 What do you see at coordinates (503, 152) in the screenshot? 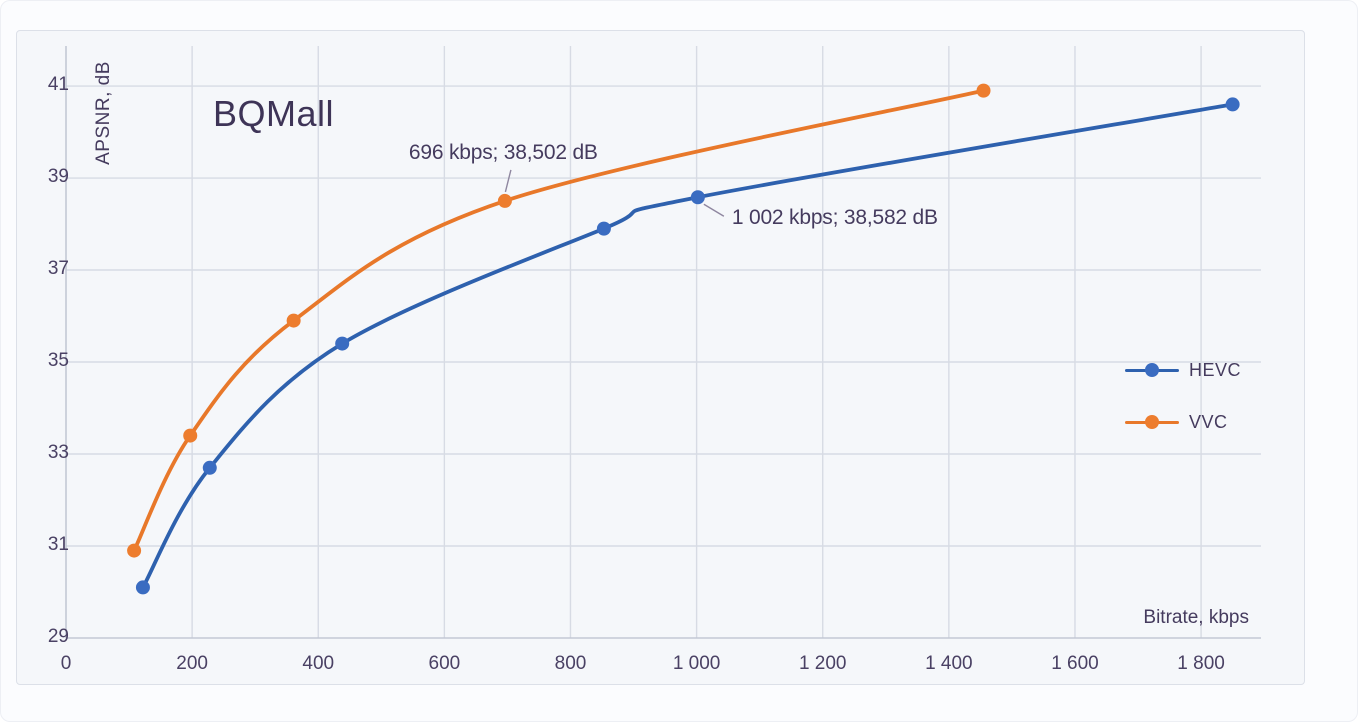
I see `vvc-point-annotation: 696 kbps; 38,502 dB` at bounding box center [503, 152].